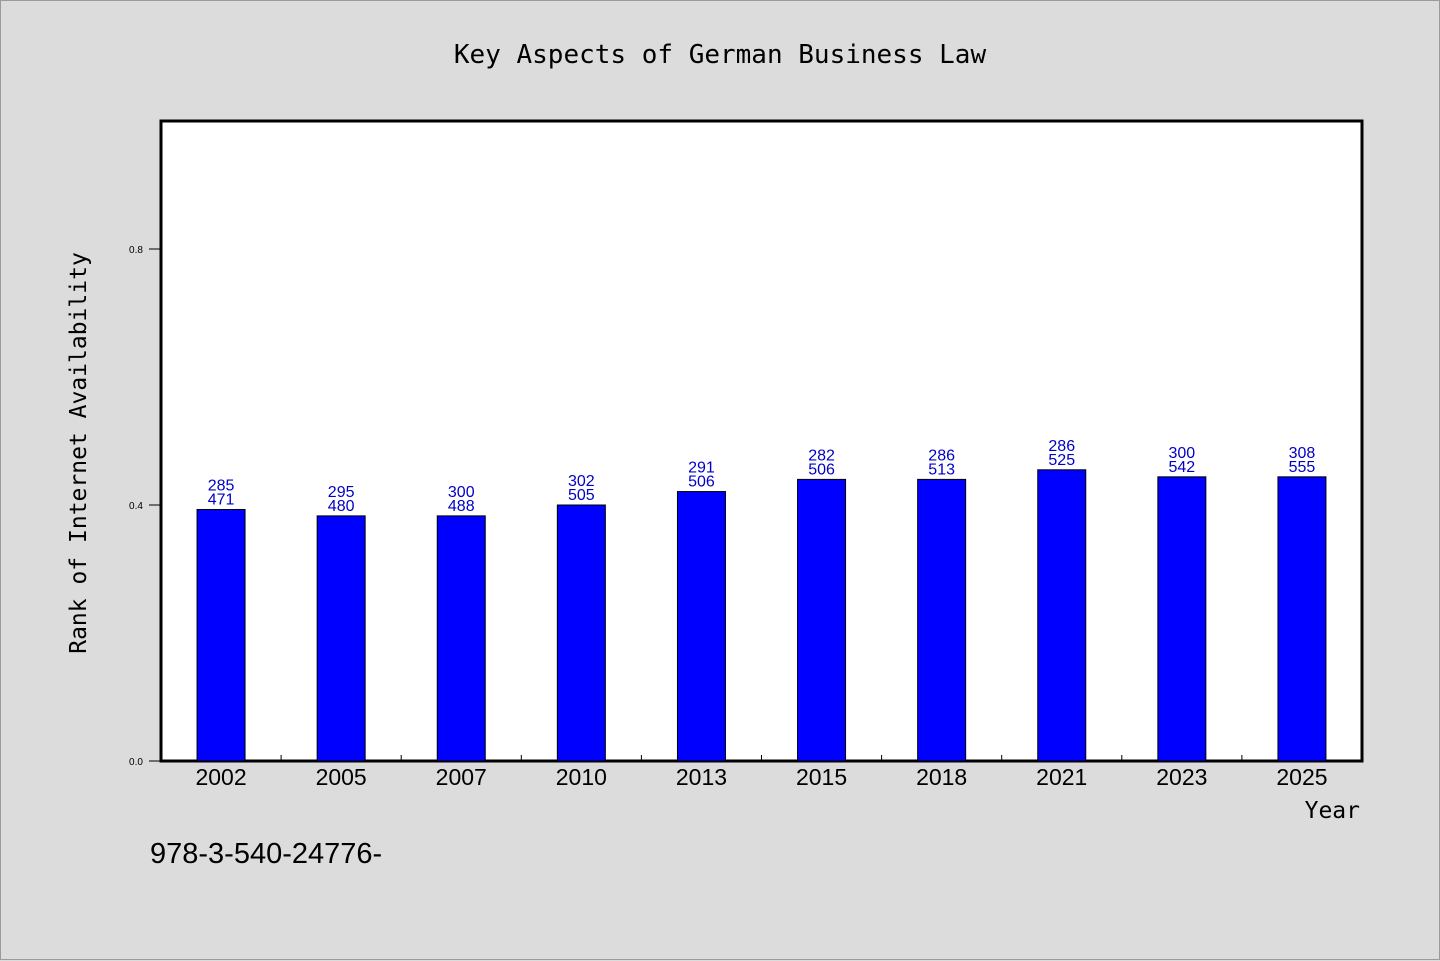  What do you see at coordinates (1182, 619) in the screenshot?
I see `bar-2023` at bounding box center [1182, 619].